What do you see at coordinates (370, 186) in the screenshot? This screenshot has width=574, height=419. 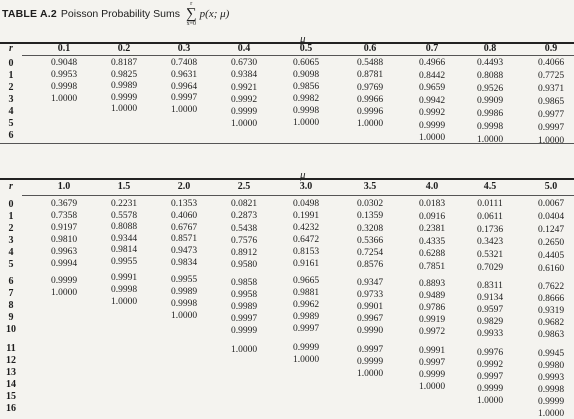 I see `mu-column-header: 3.5` at bounding box center [370, 186].